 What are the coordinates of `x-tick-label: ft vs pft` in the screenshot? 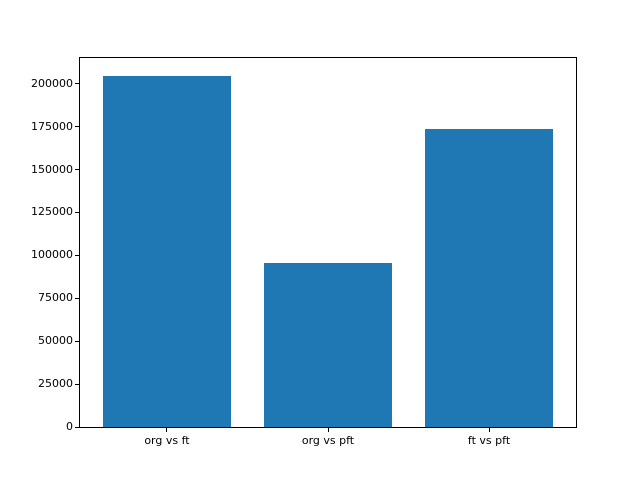 It's located at (489, 440).